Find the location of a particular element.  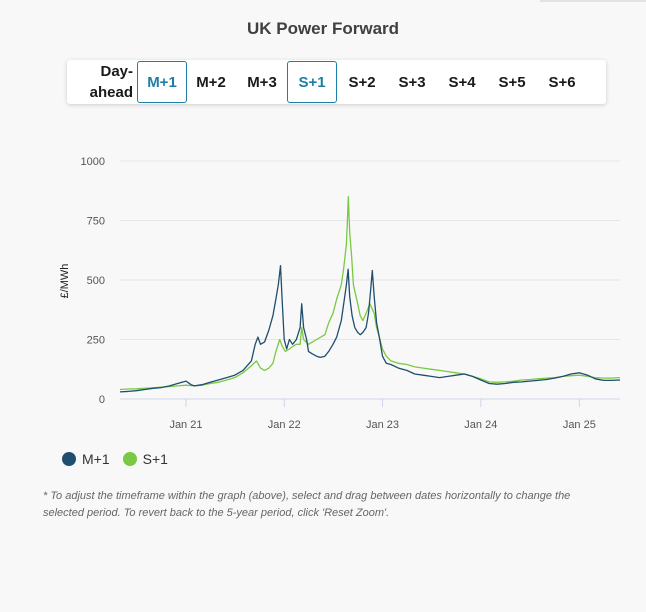

tab-day-ahead-line1: Day- is located at coordinates (116, 71).